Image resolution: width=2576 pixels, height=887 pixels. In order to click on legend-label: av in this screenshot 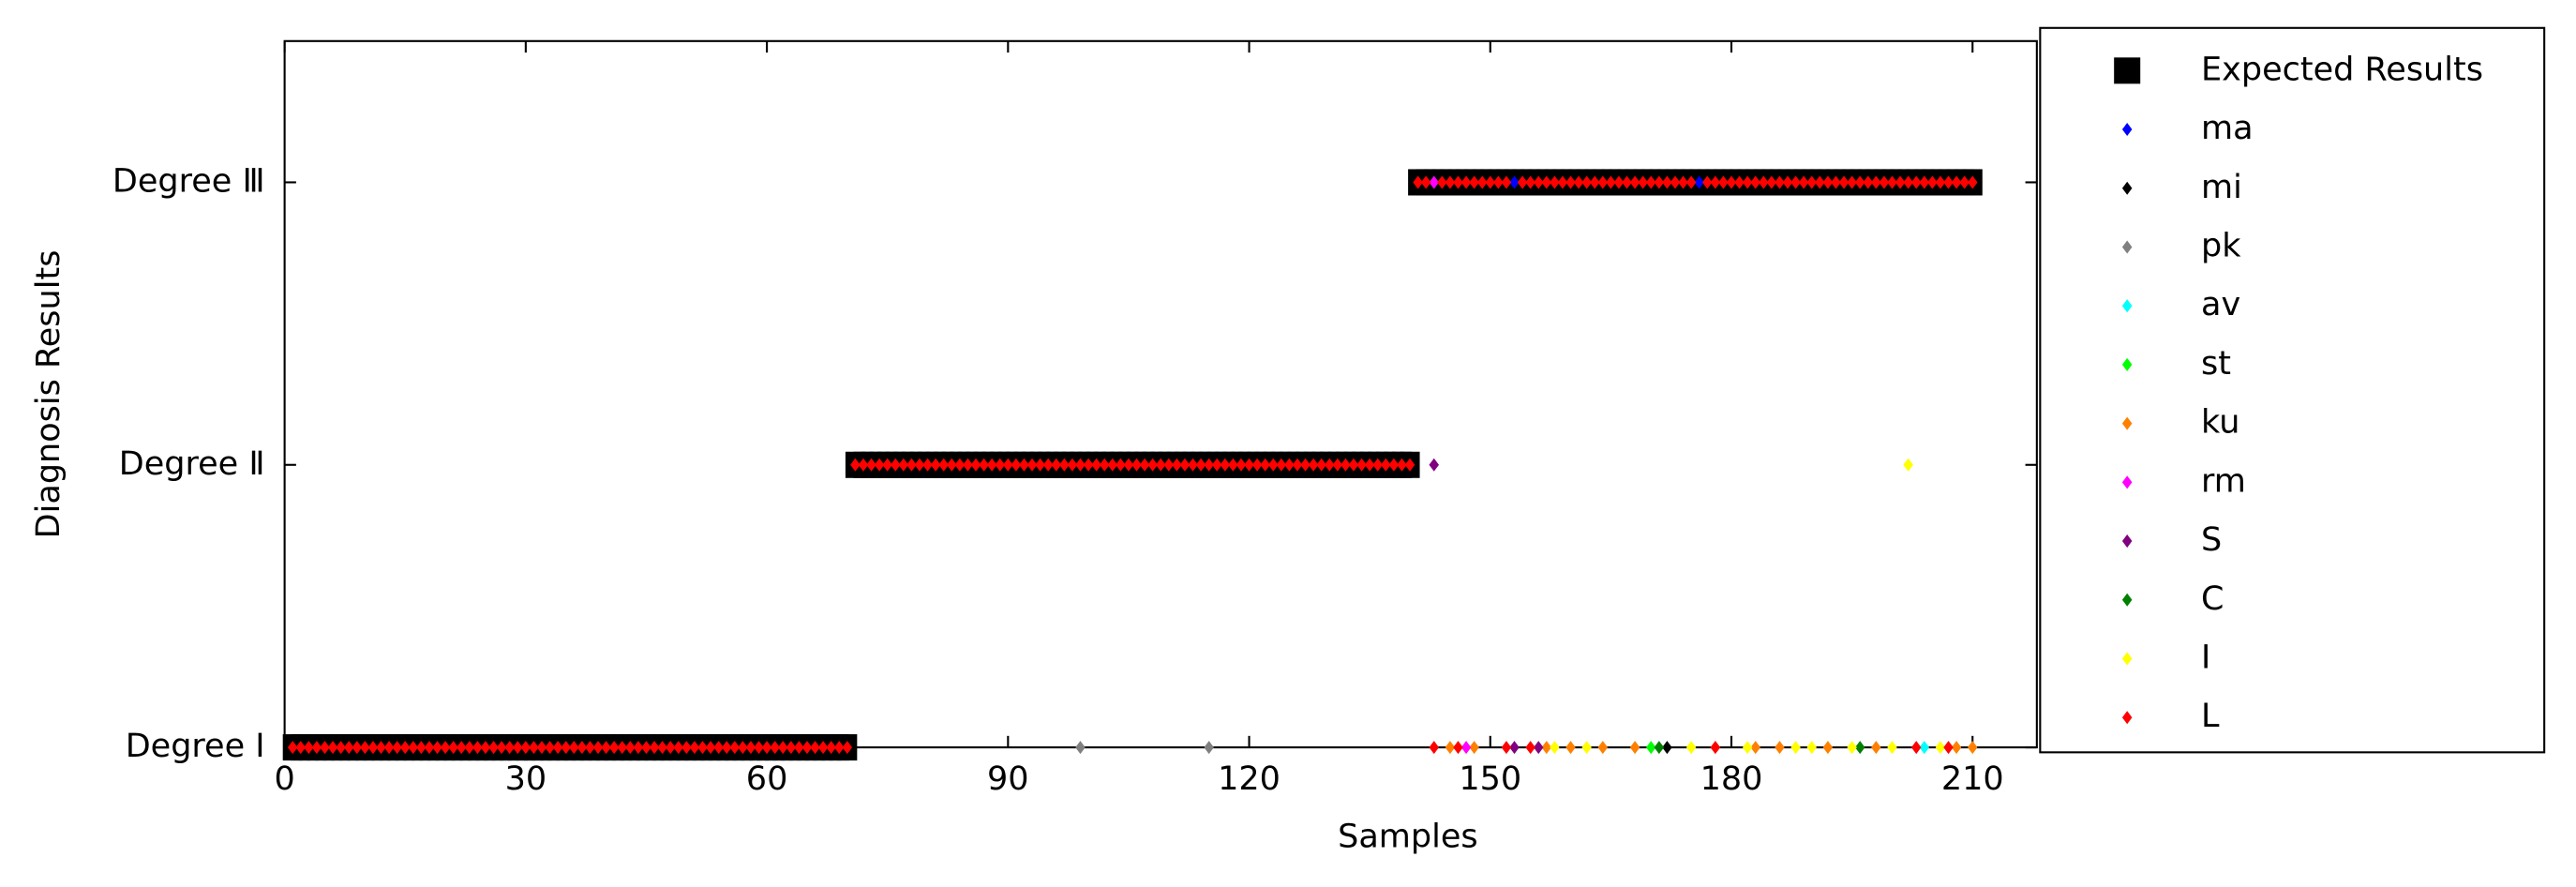, I will do `click(2221, 304)`.